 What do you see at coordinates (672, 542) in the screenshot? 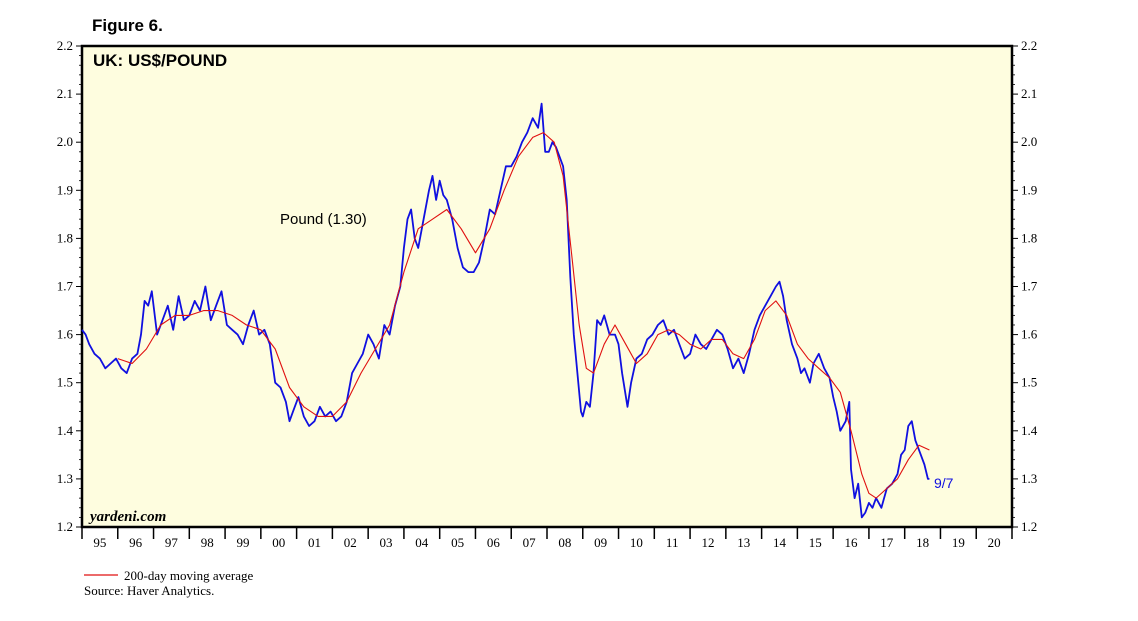
I see `x-tick-label: 11` at bounding box center [672, 542].